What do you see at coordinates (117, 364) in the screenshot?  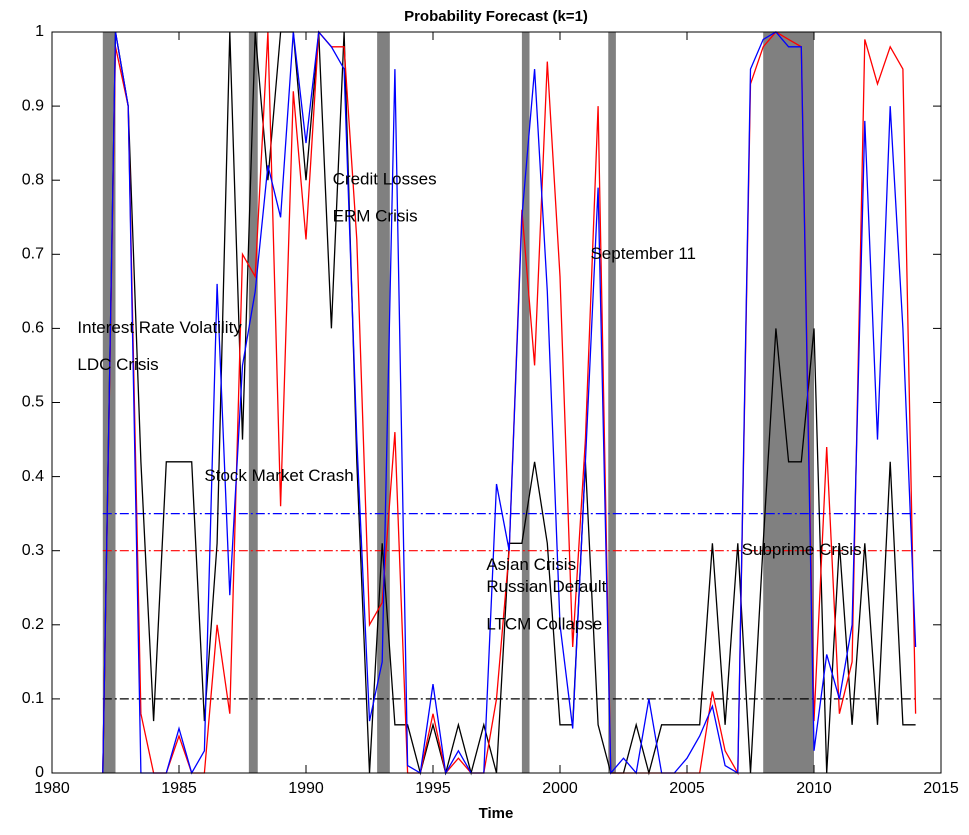 I see `annotation: LDC Crisis` at bounding box center [117, 364].